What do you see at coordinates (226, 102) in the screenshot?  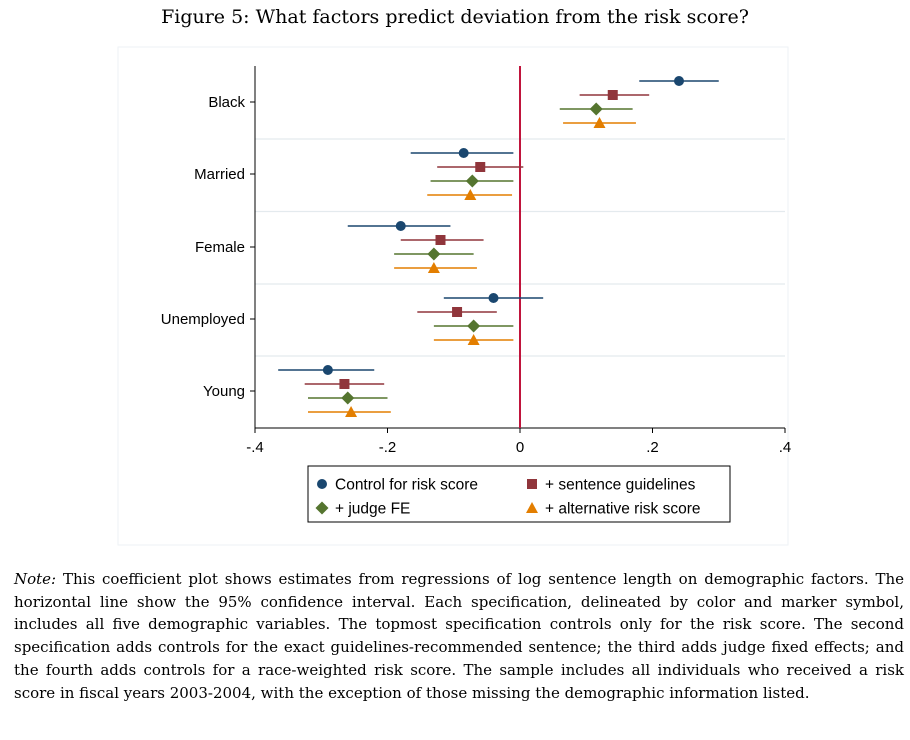 I see `y-tick-label: Black` at bounding box center [226, 102].